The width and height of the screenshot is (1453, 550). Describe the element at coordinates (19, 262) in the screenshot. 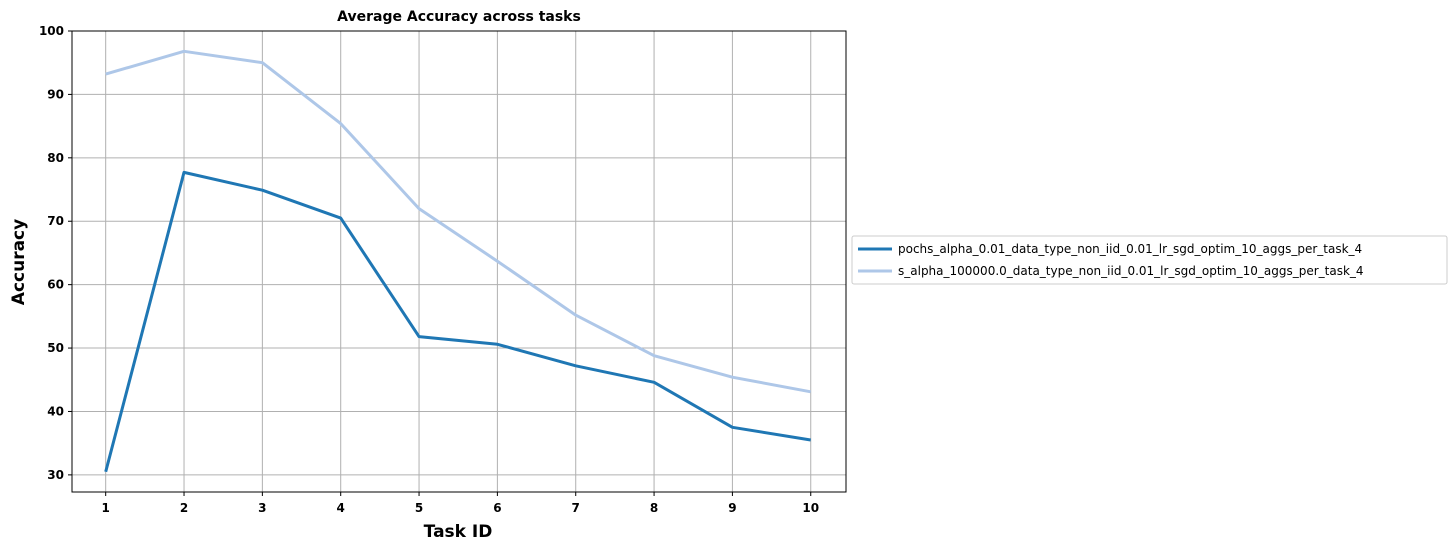

I see `y-axis-label: Accuracy` at that location.